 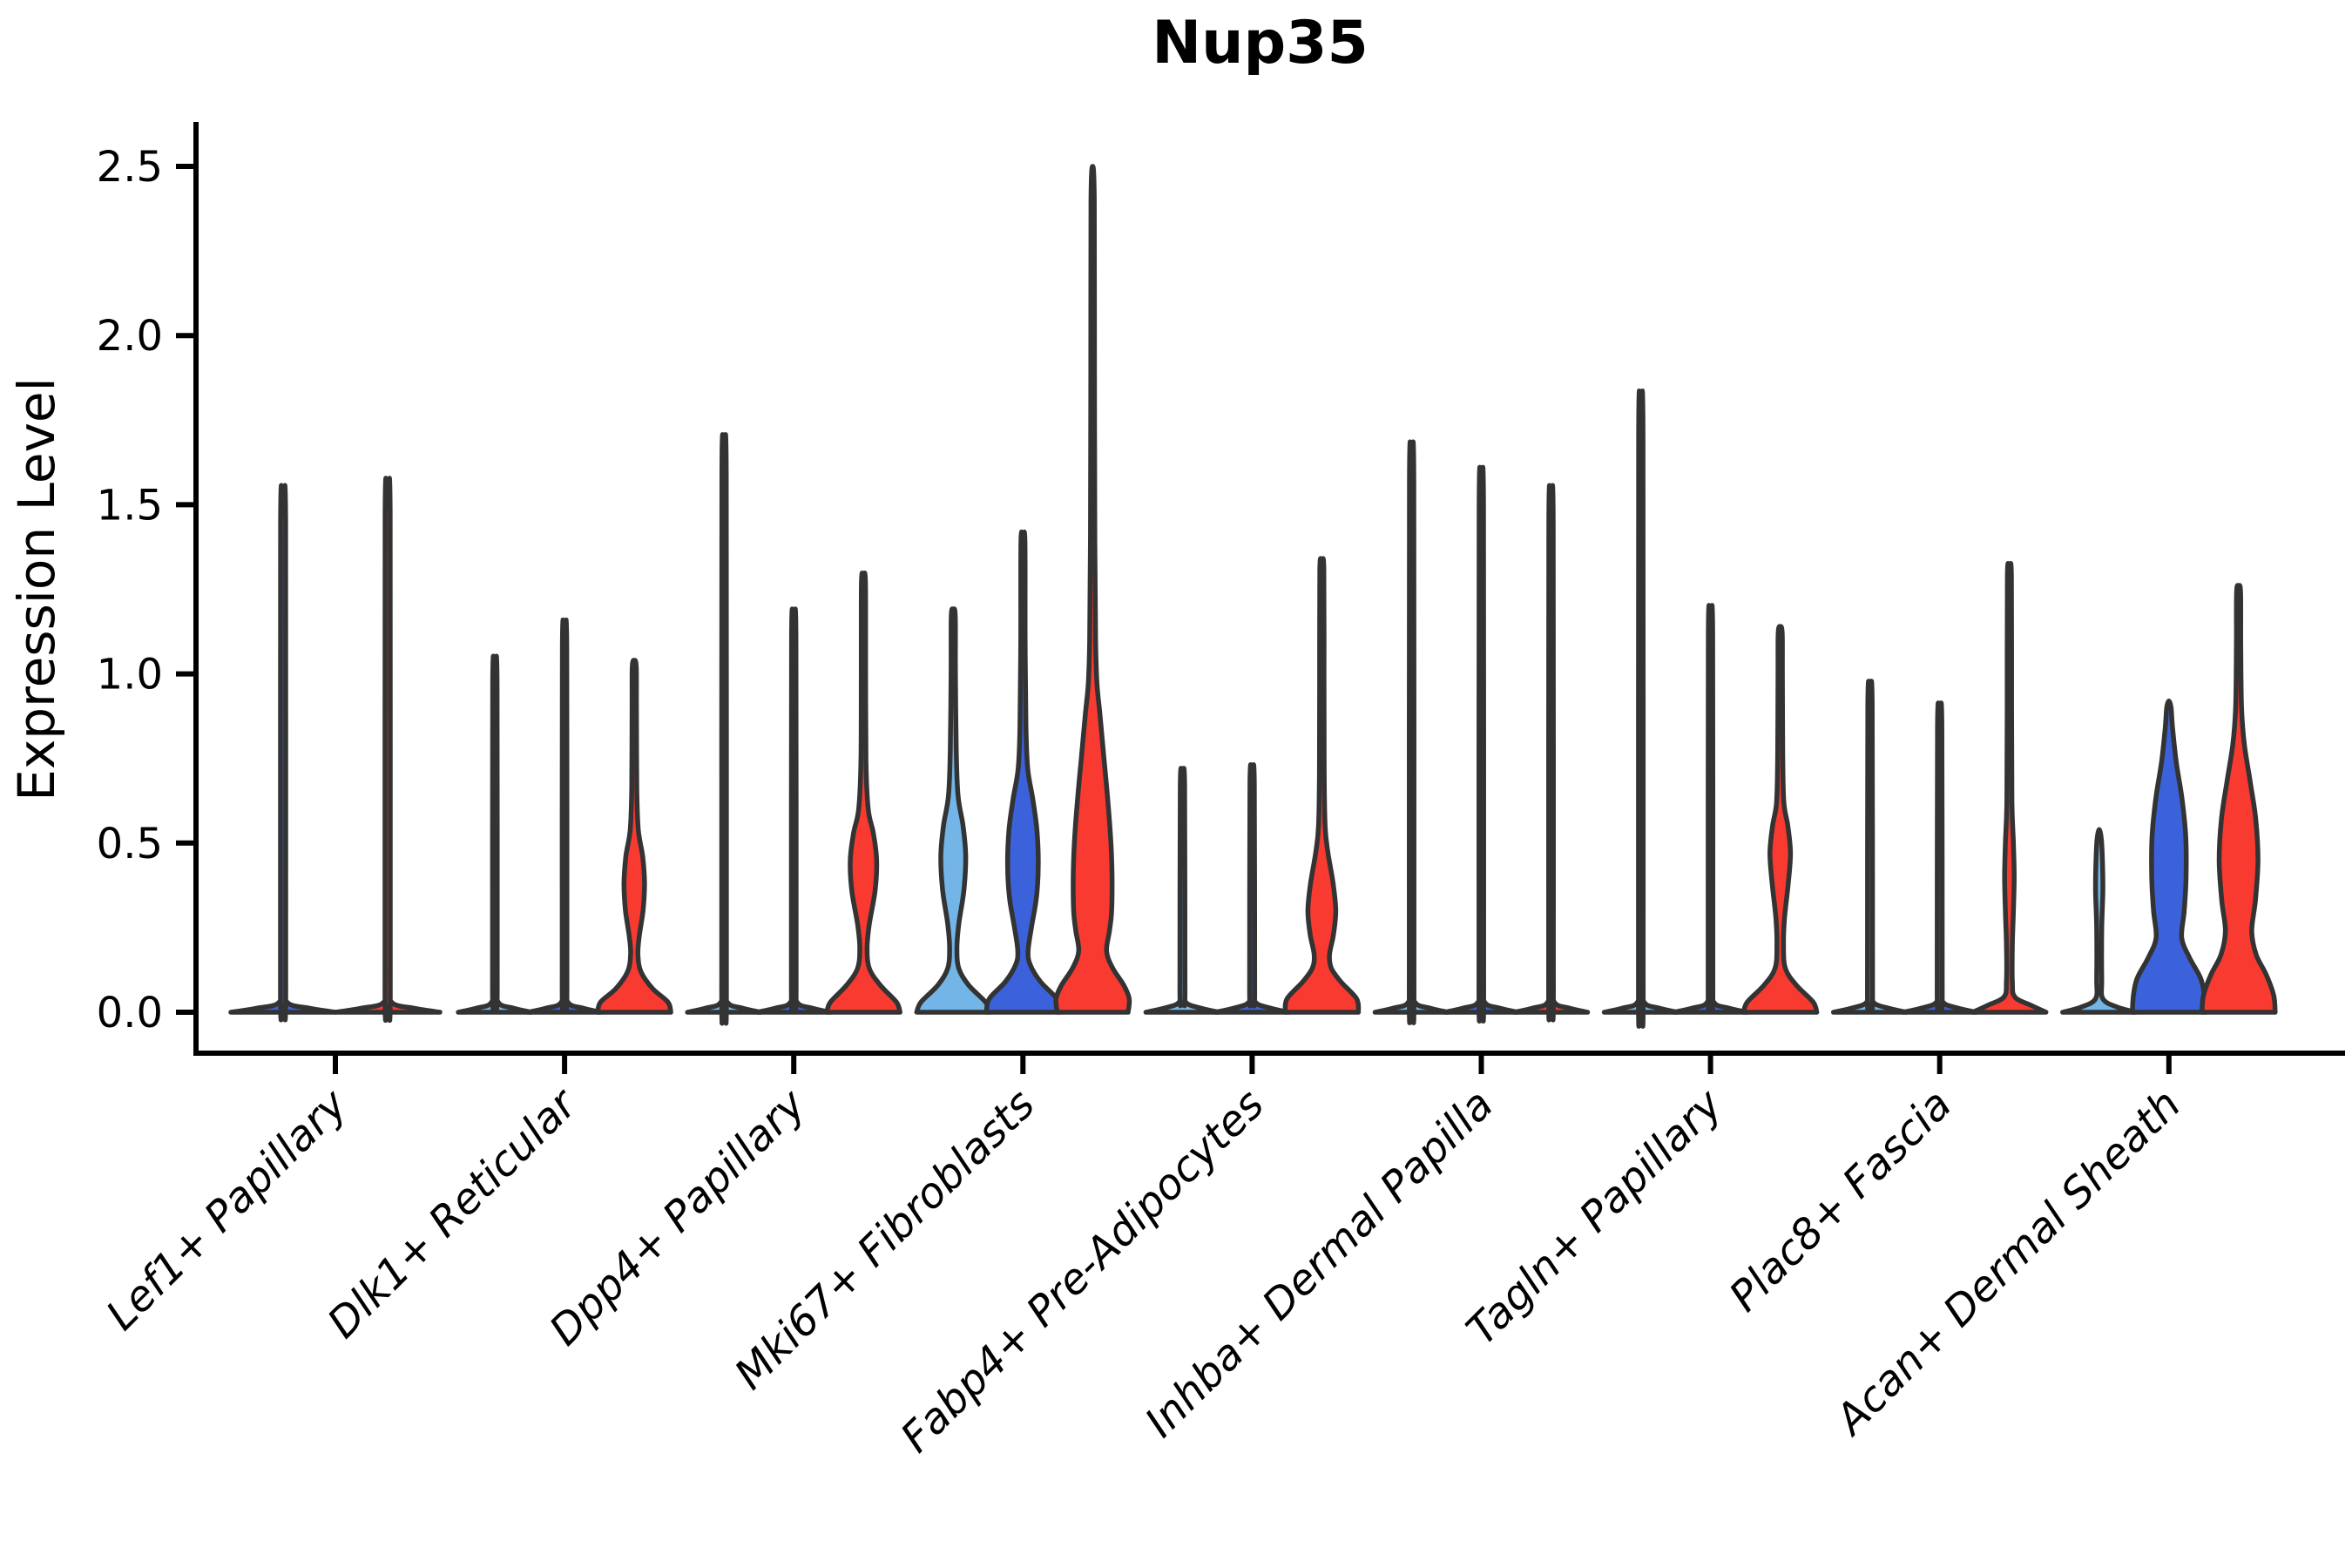 I want to click on y-tick-label: 0.0, so click(x=130, y=1013).